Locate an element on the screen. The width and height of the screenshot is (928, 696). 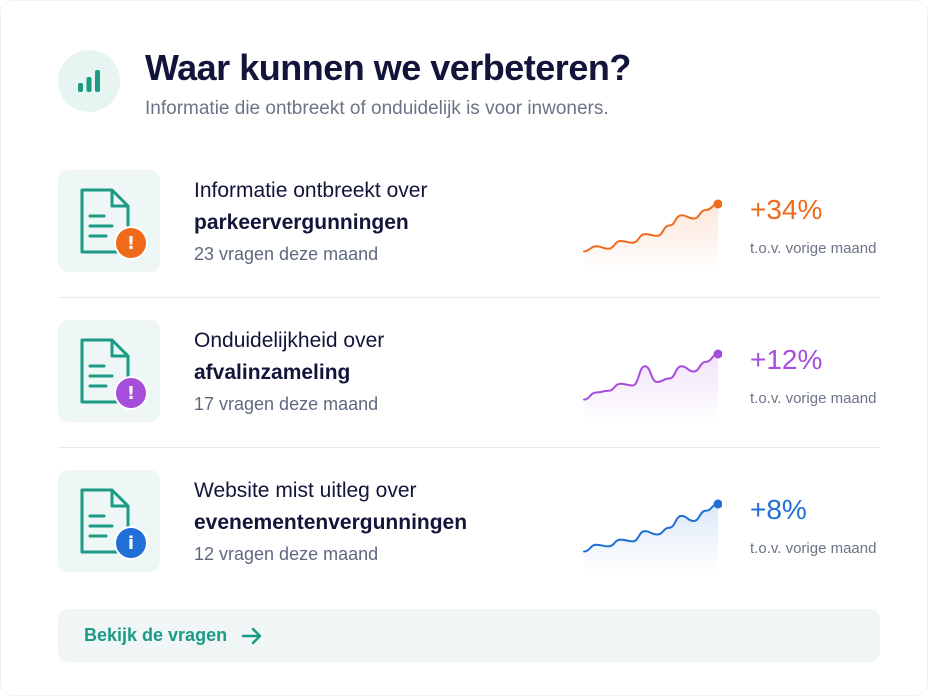
change-percentage: +8% is located at coordinates (778, 509).